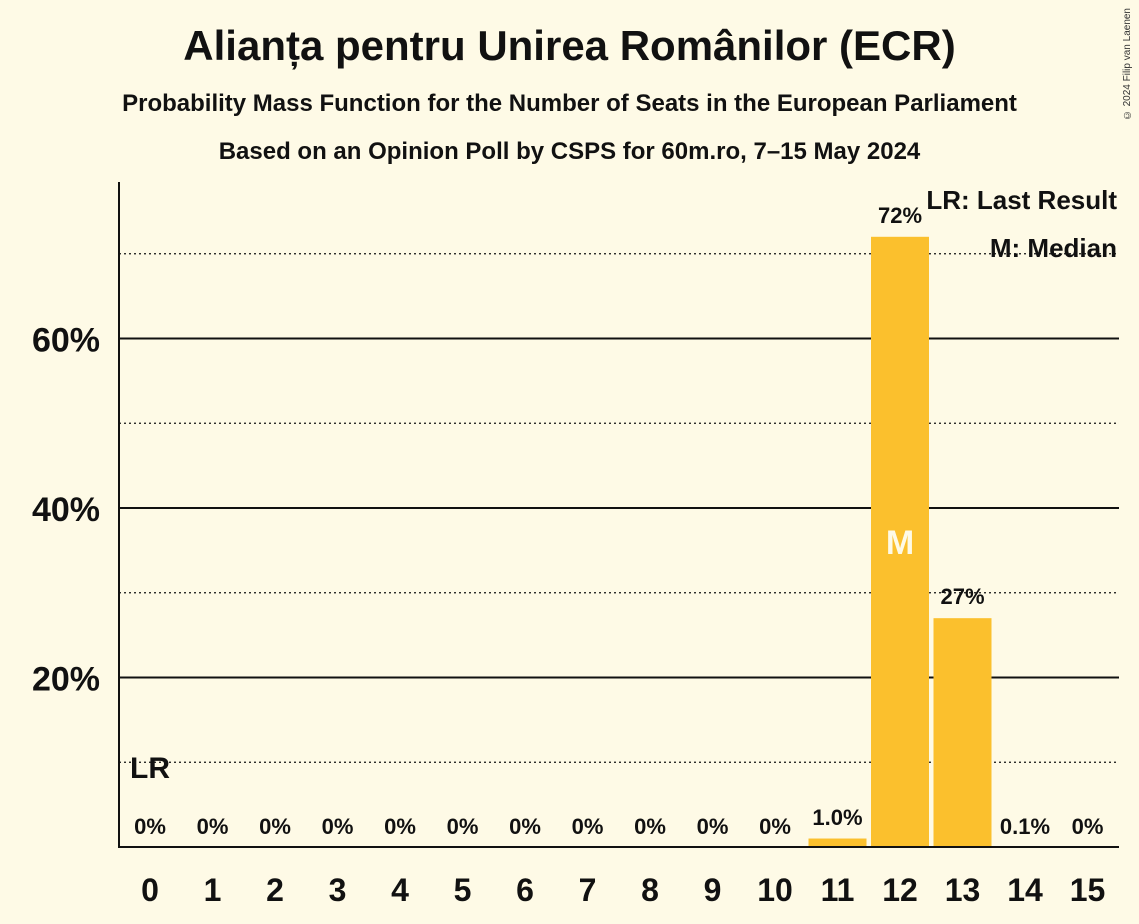 The width and height of the screenshot is (1139, 924). Describe the element at coordinates (150, 890) in the screenshot. I see `x-tick-label: 0` at that location.